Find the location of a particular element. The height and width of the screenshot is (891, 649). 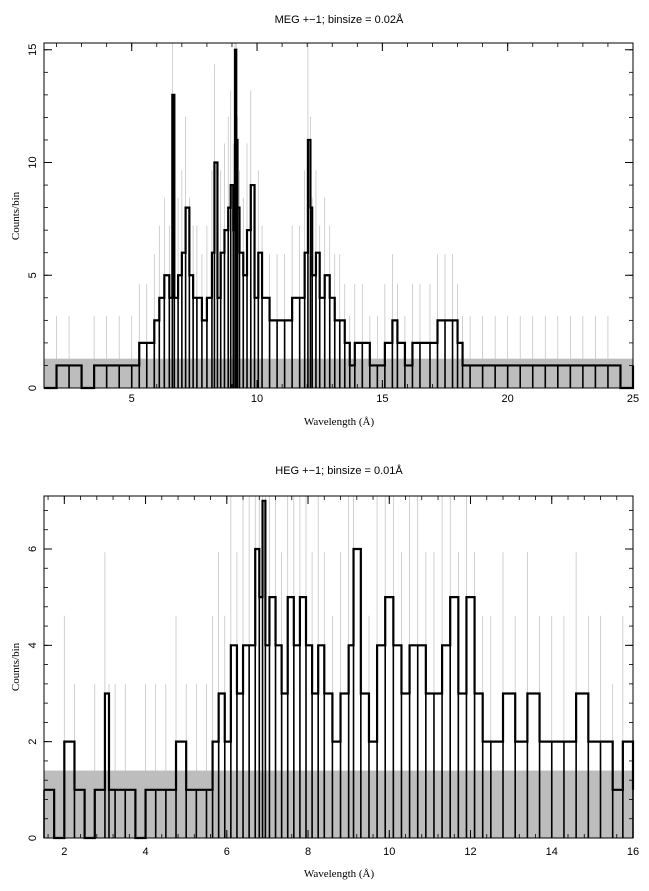

chart-title: HEG +−1; binsize = 0.01Å is located at coordinates (339, 470).